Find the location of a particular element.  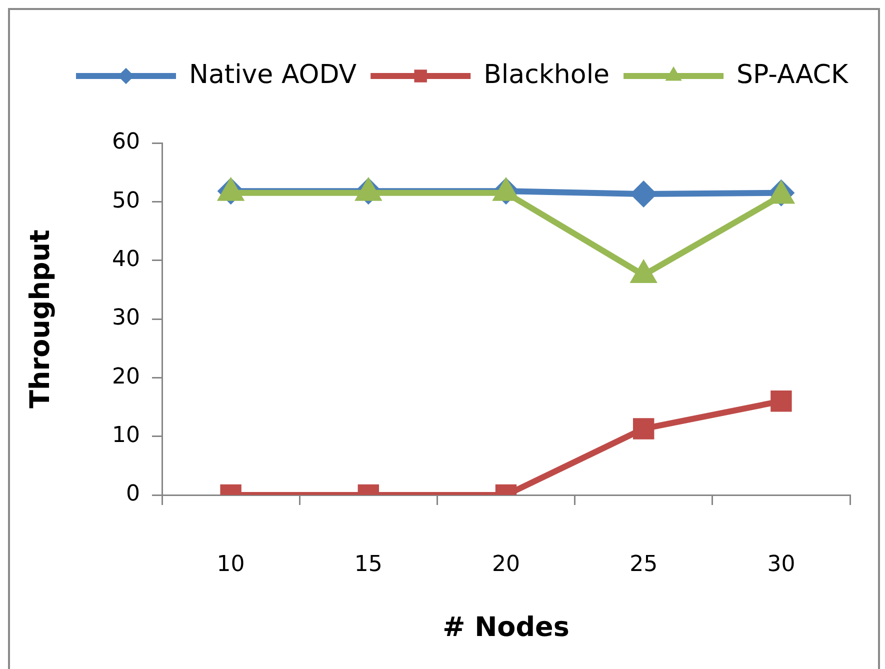

y-tick-label: 50 is located at coordinates (126, 201).